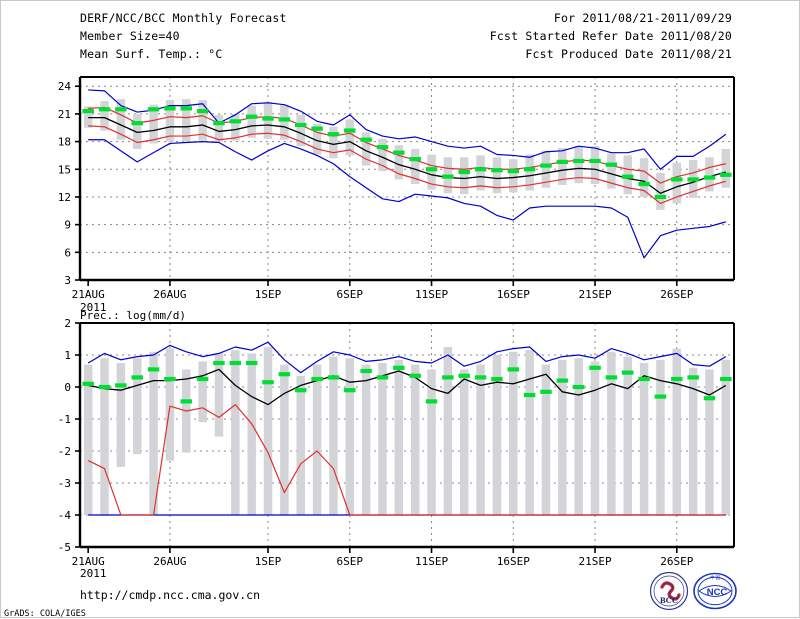 The height and width of the screenshot is (619, 800). I want to click on y-tick-label: -5, so click(64, 547).